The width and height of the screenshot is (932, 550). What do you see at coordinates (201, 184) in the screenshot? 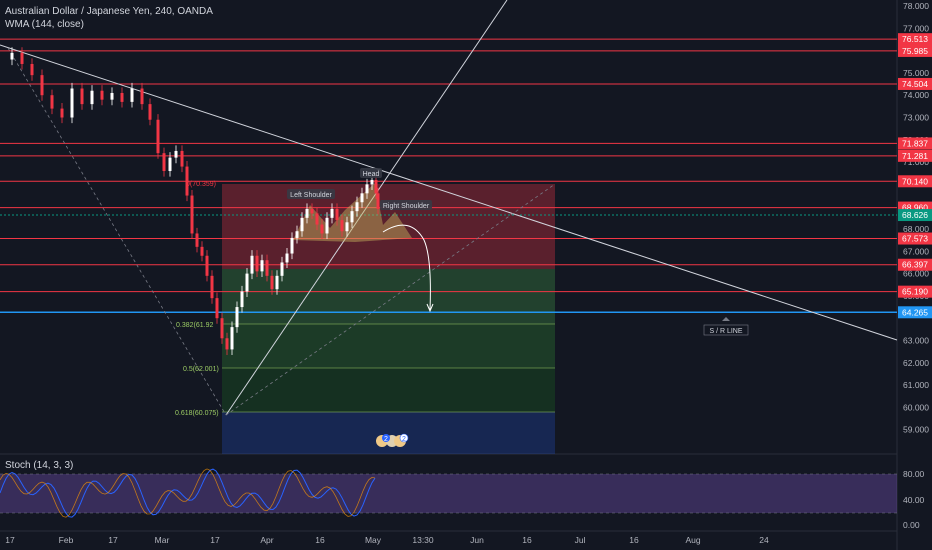
I see `fib-0-label: 0(70.359)` at bounding box center [201, 184].